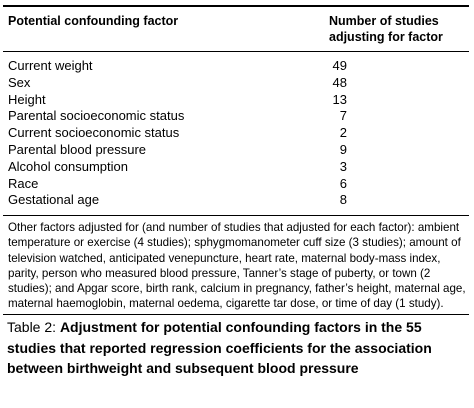  What do you see at coordinates (399, 184) in the screenshot?
I see `count-cell: 6` at bounding box center [399, 184].